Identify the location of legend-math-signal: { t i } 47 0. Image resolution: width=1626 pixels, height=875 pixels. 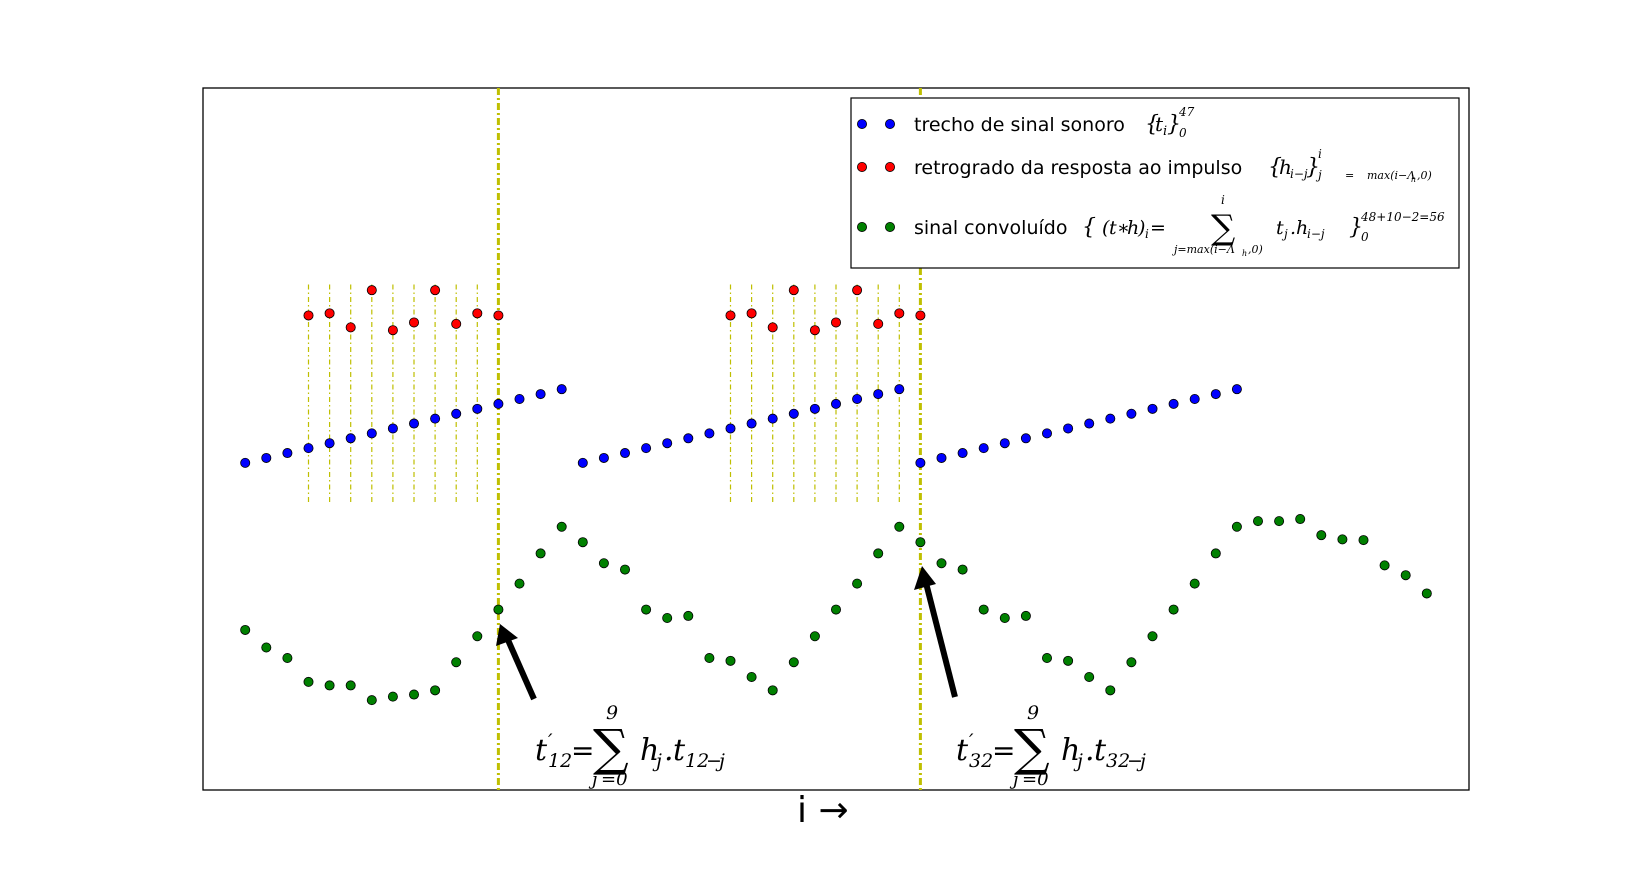
(1170, 122).